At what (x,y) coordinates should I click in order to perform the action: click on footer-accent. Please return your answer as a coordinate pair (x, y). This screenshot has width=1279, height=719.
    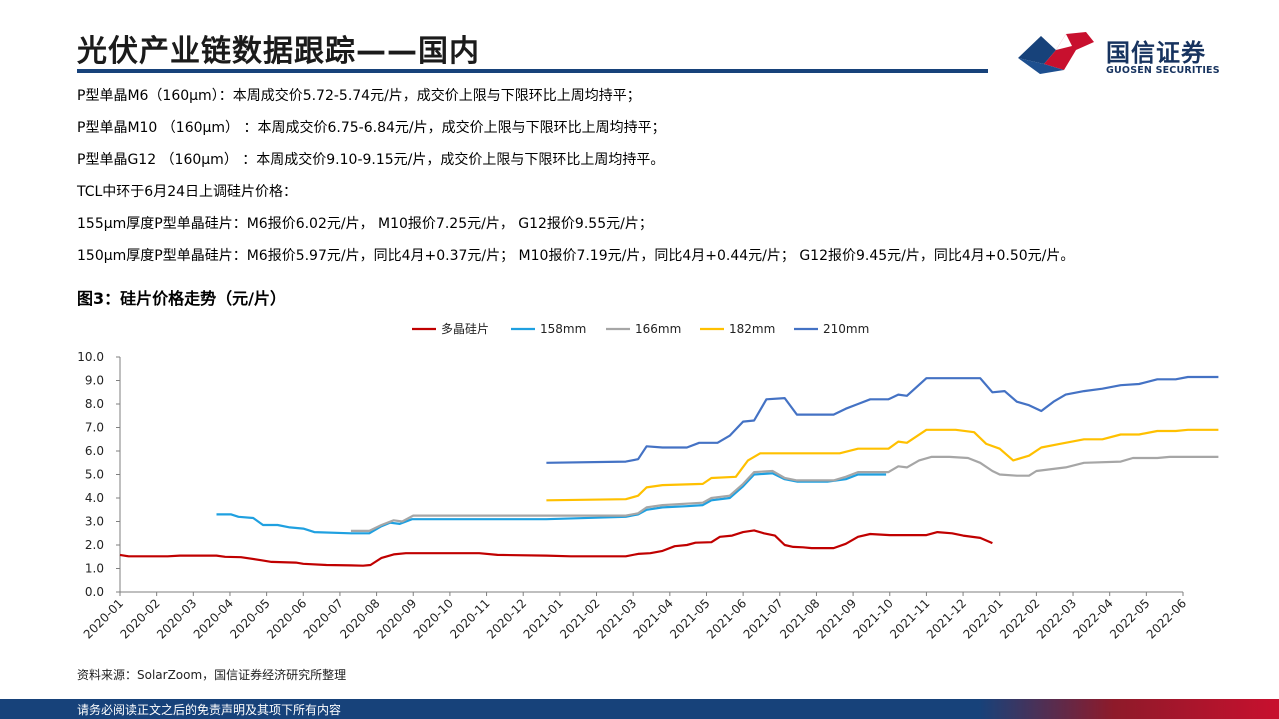
    Looking at the image, I should click on (1129, 709).